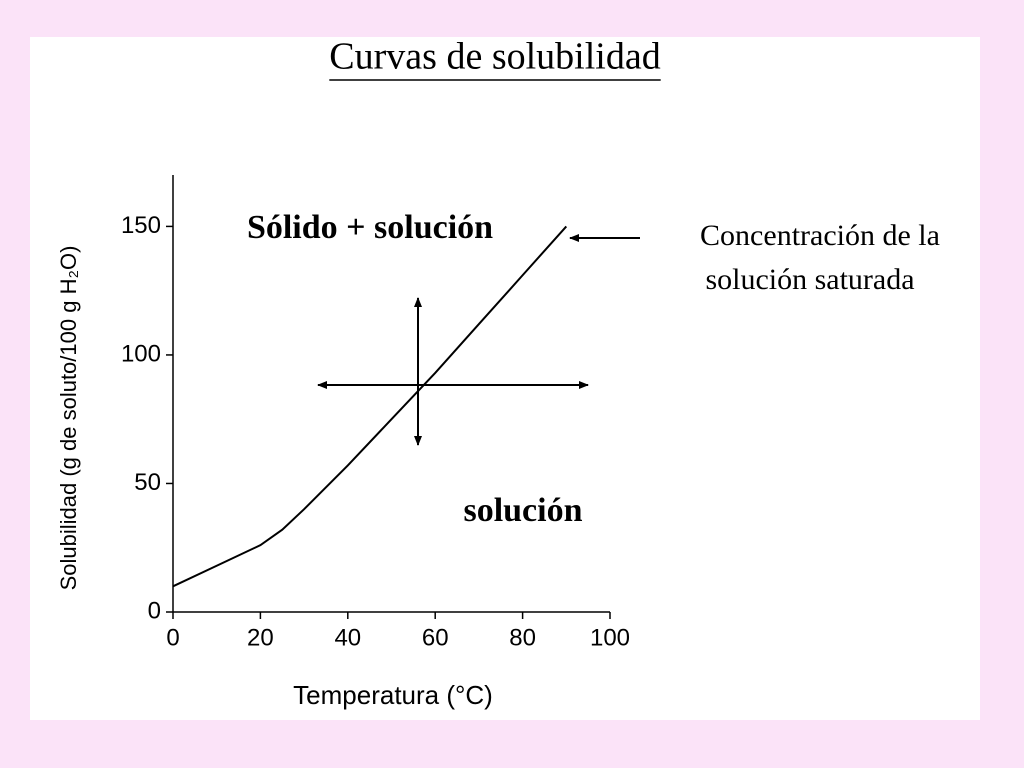 This screenshot has height=768, width=1024. What do you see at coordinates (68, 418) in the screenshot?
I see `y-axis-label: Solubilidad (g de soluto/100 g H₂O)` at bounding box center [68, 418].